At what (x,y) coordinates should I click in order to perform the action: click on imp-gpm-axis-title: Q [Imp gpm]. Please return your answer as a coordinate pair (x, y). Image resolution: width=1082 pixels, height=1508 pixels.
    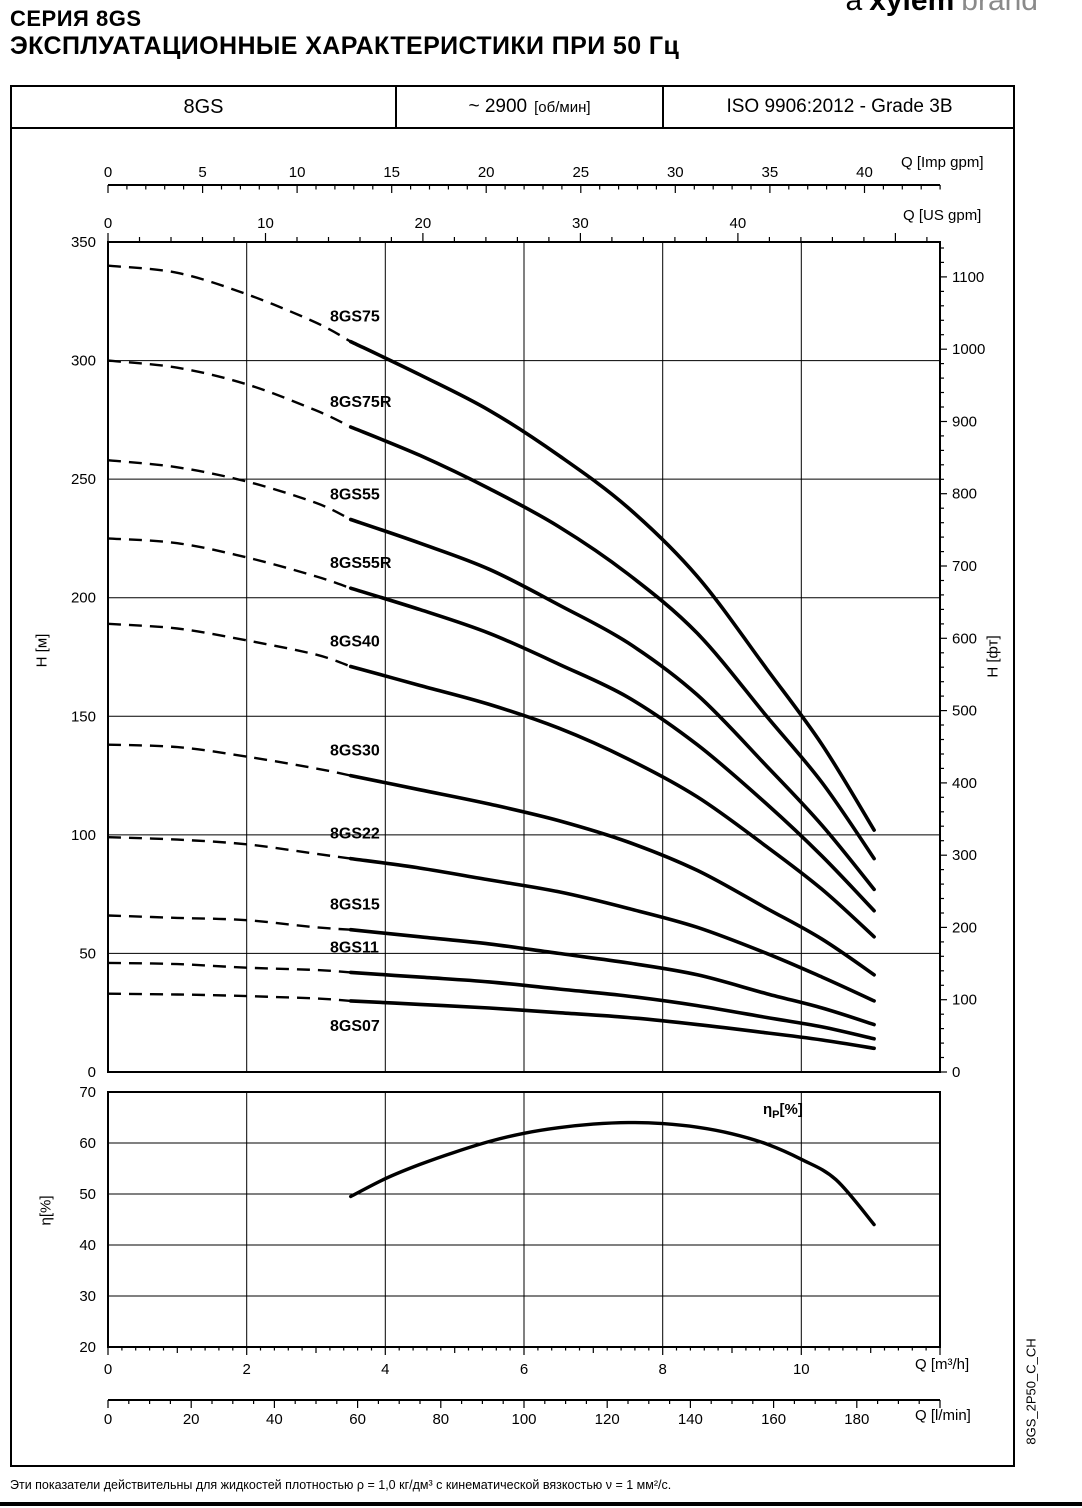
    Looking at the image, I should click on (942, 162).